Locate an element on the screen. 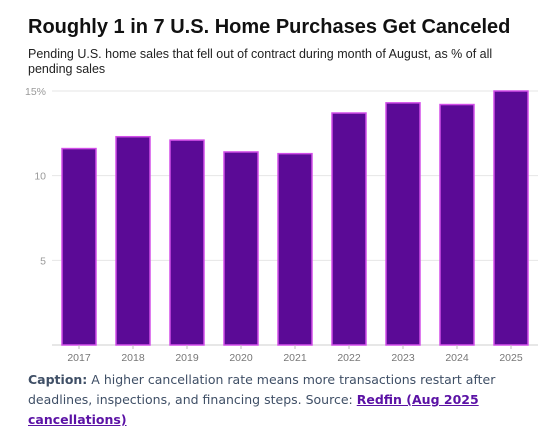 The width and height of the screenshot is (560, 430). bar-2024 is located at coordinates (457, 224).